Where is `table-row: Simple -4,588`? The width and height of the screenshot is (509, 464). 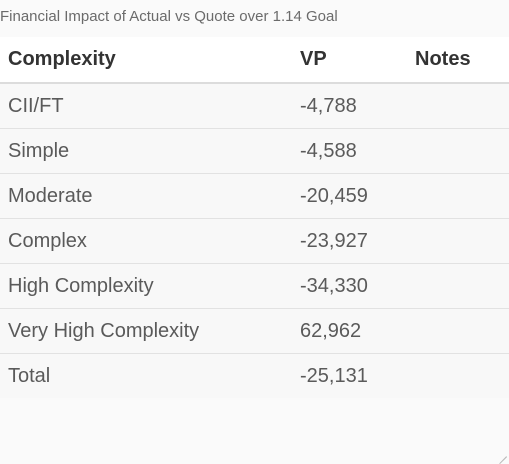
table-row: Simple -4,588 is located at coordinates (254, 151).